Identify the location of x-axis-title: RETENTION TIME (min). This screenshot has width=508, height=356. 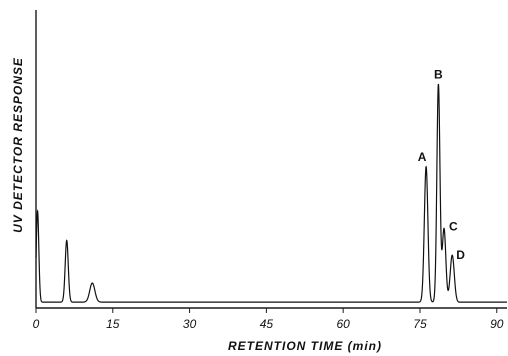
(305, 346).